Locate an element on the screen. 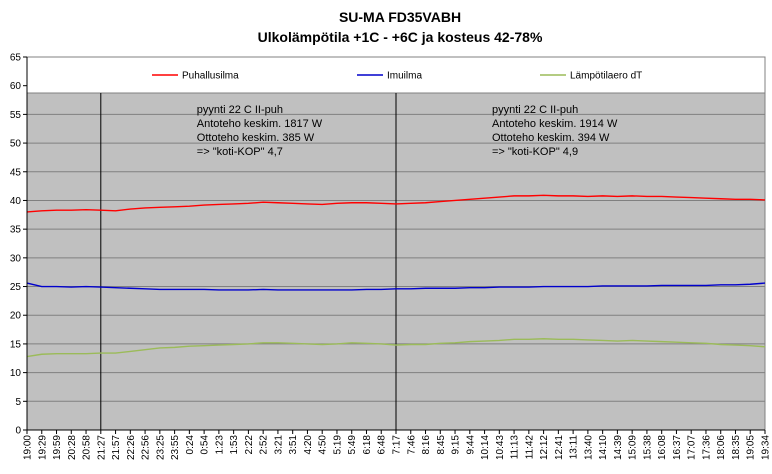 The width and height of the screenshot is (772, 474). x-tick-label: 19:00 is located at coordinates (28, 447).